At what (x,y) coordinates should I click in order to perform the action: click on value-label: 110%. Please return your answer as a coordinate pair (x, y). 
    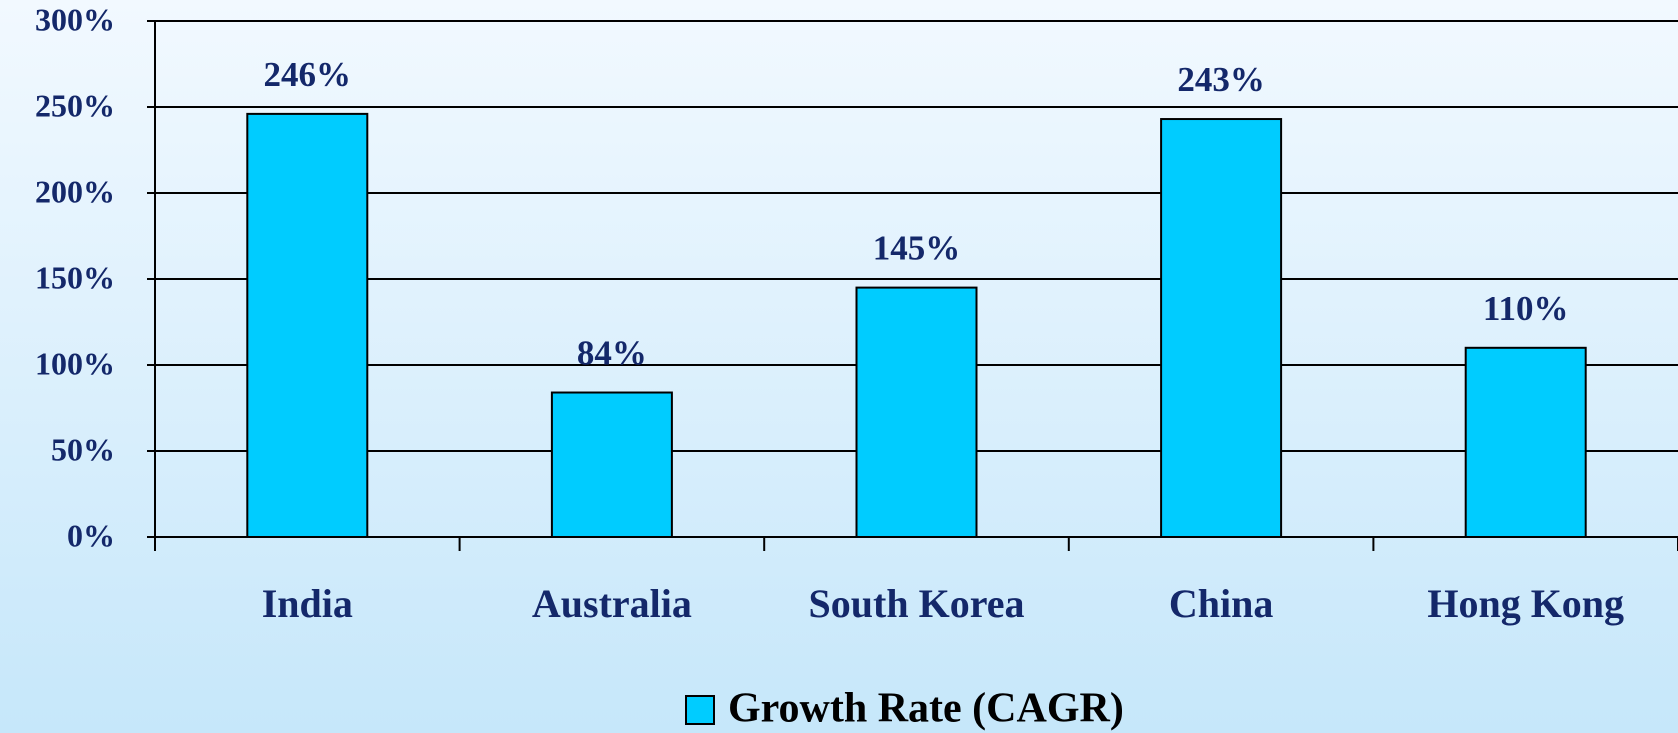
    Looking at the image, I should click on (1526, 308).